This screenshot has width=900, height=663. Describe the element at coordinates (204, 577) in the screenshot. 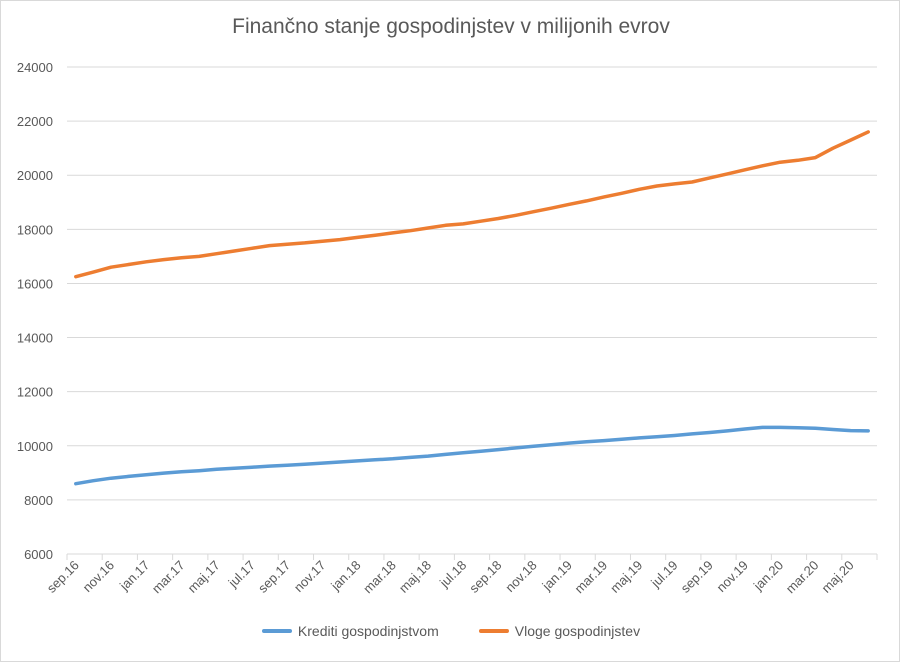

I see `x-tick-label: maj.17` at that location.